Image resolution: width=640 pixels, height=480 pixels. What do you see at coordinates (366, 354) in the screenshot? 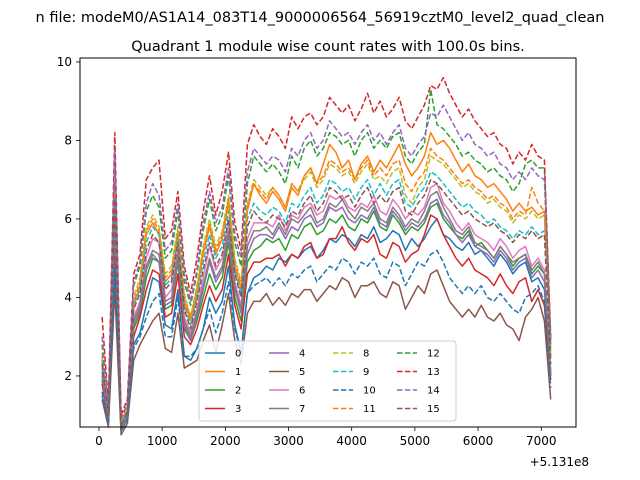
I see `legend-label-8: 8` at bounding box center [366, 354].